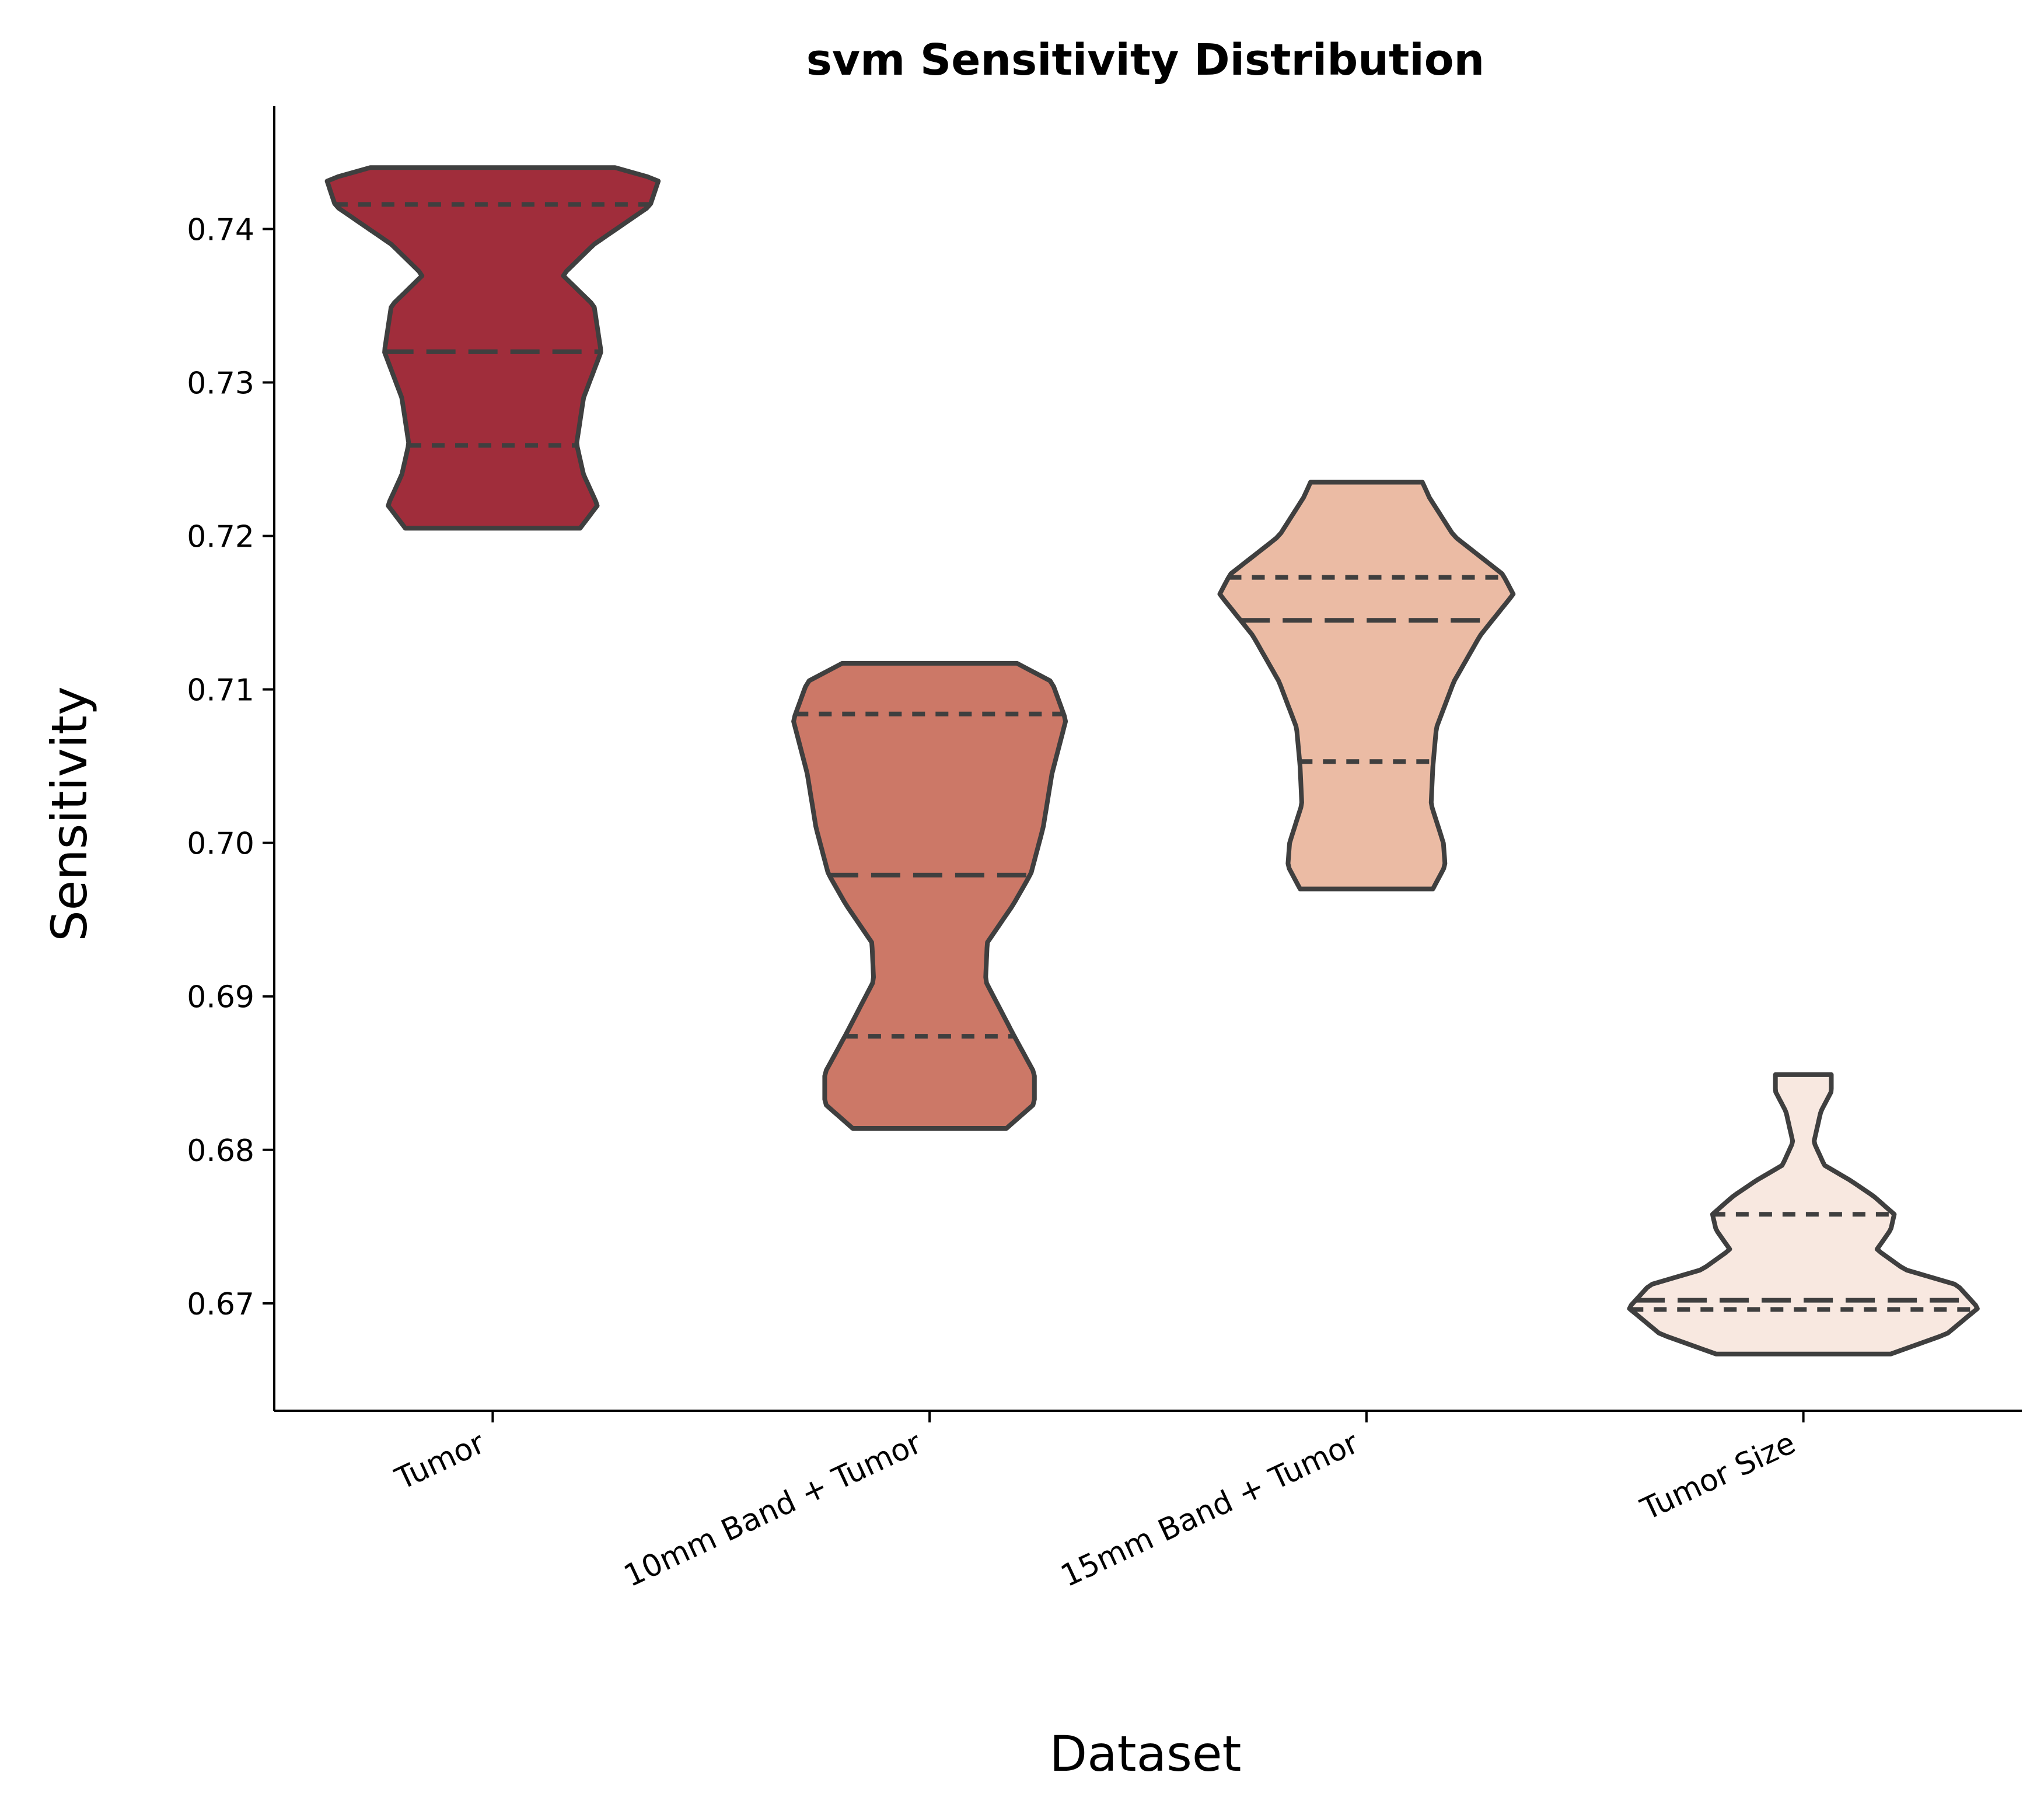 The height and width of the screenshot is (1818, 2044). I want to click on y-axis-label: Sensitivity, so click(69, 813).